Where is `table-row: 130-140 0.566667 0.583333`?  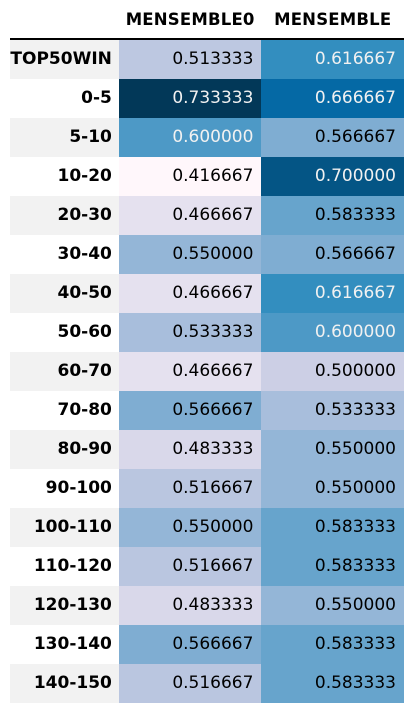
table-row: 130-140 0.566667 0.583333 is located at coordinates (207, 644).